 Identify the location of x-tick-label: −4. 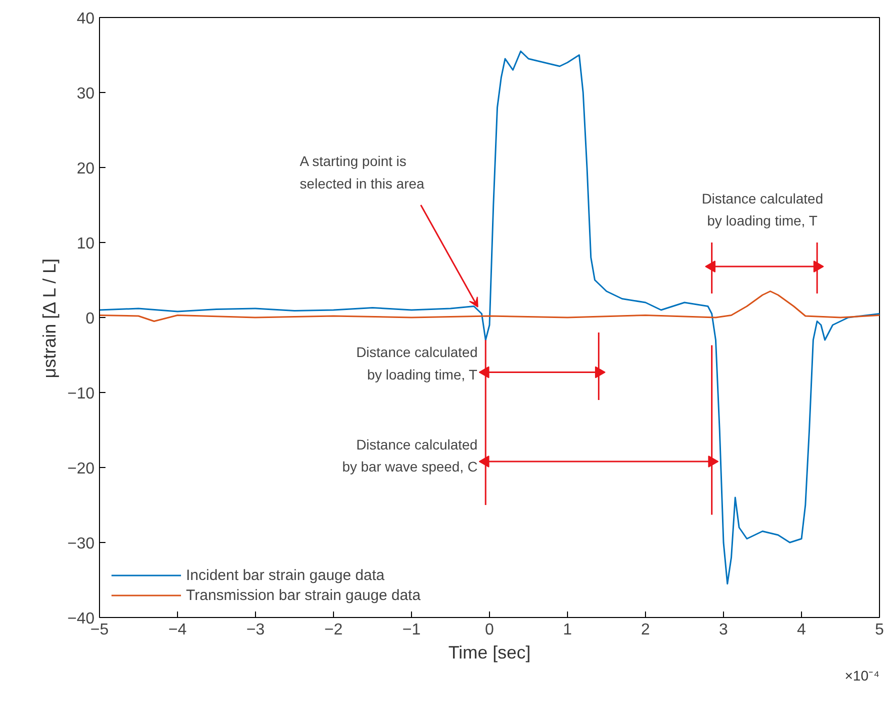
(177, 630).